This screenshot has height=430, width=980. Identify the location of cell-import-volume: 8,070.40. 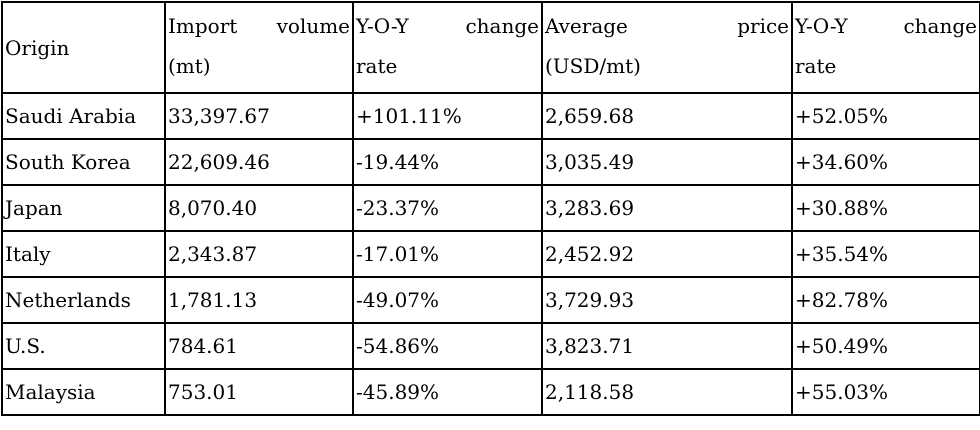
(259, 208).